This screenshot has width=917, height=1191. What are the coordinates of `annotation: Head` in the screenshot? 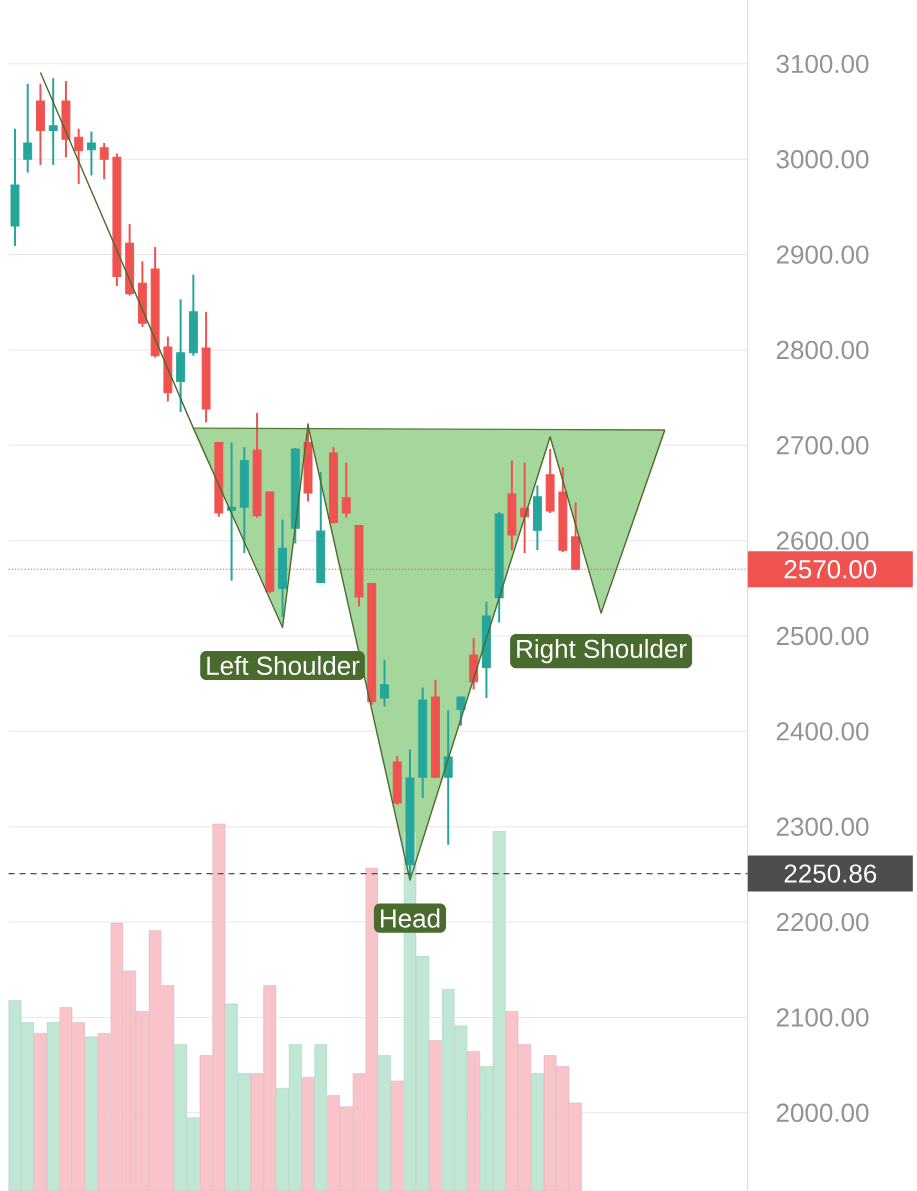 It's located at (410, 918).